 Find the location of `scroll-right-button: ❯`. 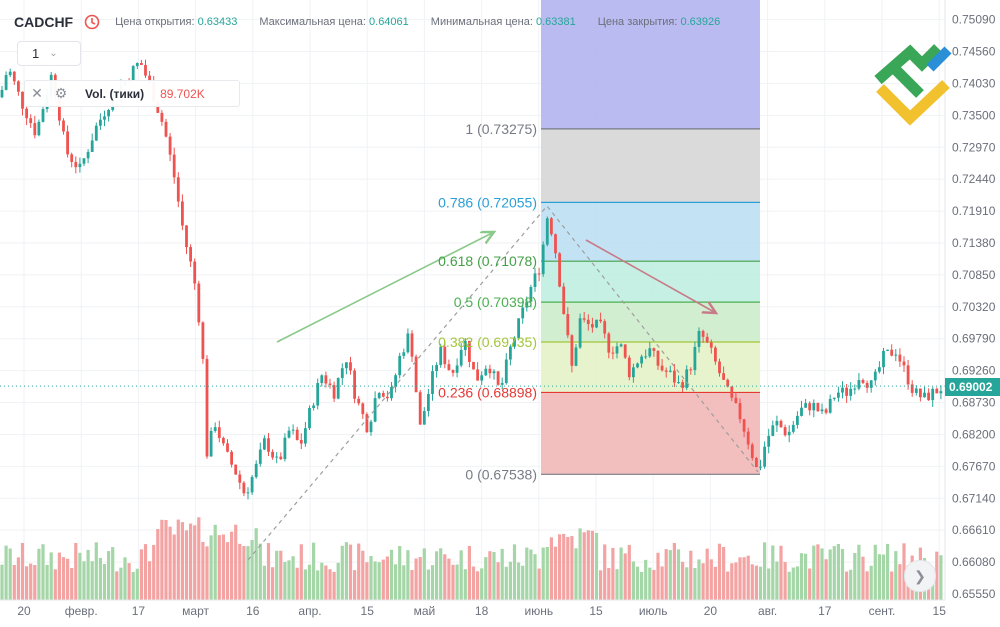

scroll-right-button: ❯ is located at coordinates (920, 576).